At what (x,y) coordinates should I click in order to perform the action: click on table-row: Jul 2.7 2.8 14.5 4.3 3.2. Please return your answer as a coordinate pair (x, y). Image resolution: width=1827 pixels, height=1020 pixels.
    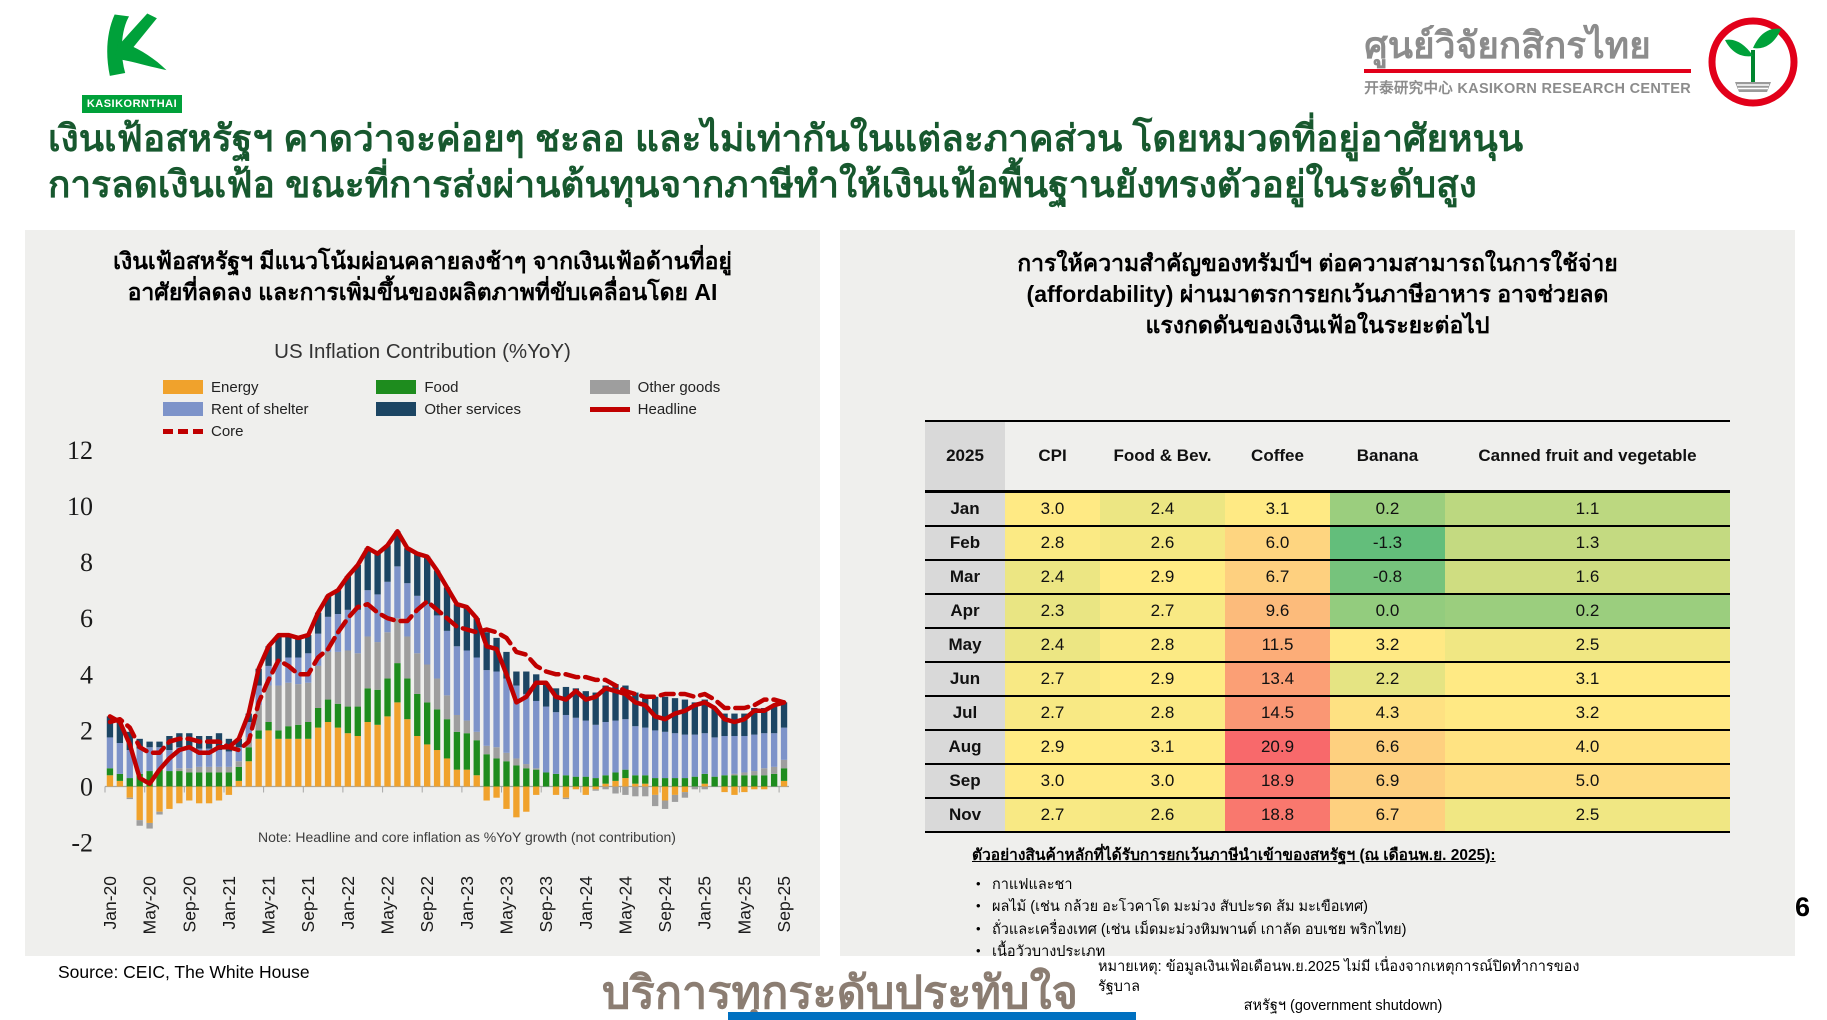
    Looking at the image, I should click on (1327, 713).